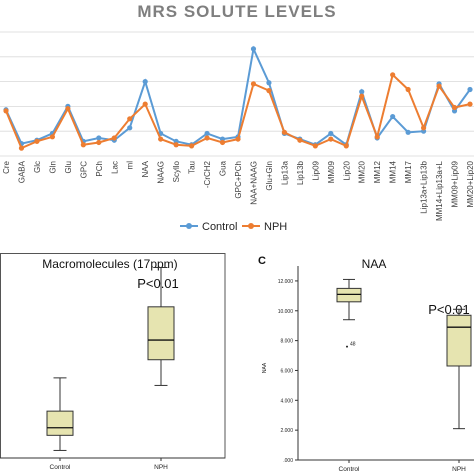 The height and width of the screenshot is (474, 474). Describe the element at coordinates (286, 401) in the screenshot. I see `panel-c-y-tick-label: 4.000` at that location.